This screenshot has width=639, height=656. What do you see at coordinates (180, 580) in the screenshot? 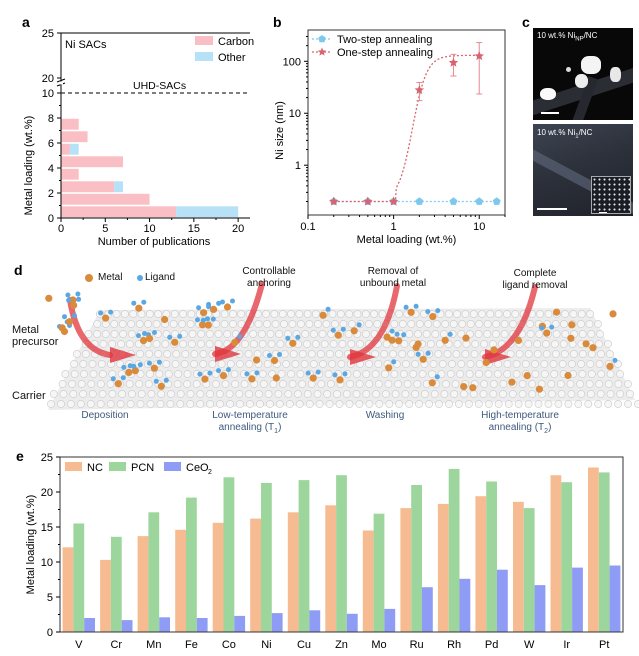
I see `bar-nc` at bounding box center [180, 580].